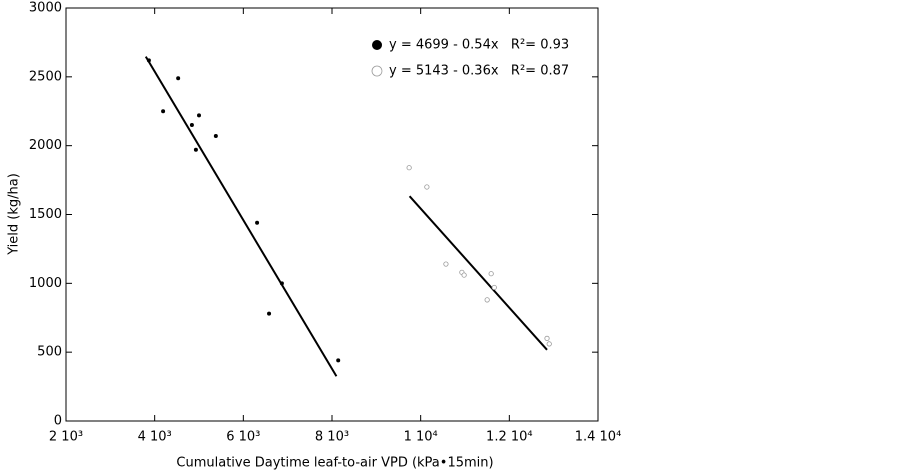  Describe the element at coordinates (598, 437) in the screenshot. I see `x-tick-label: 1.4 10⁴` at that location.